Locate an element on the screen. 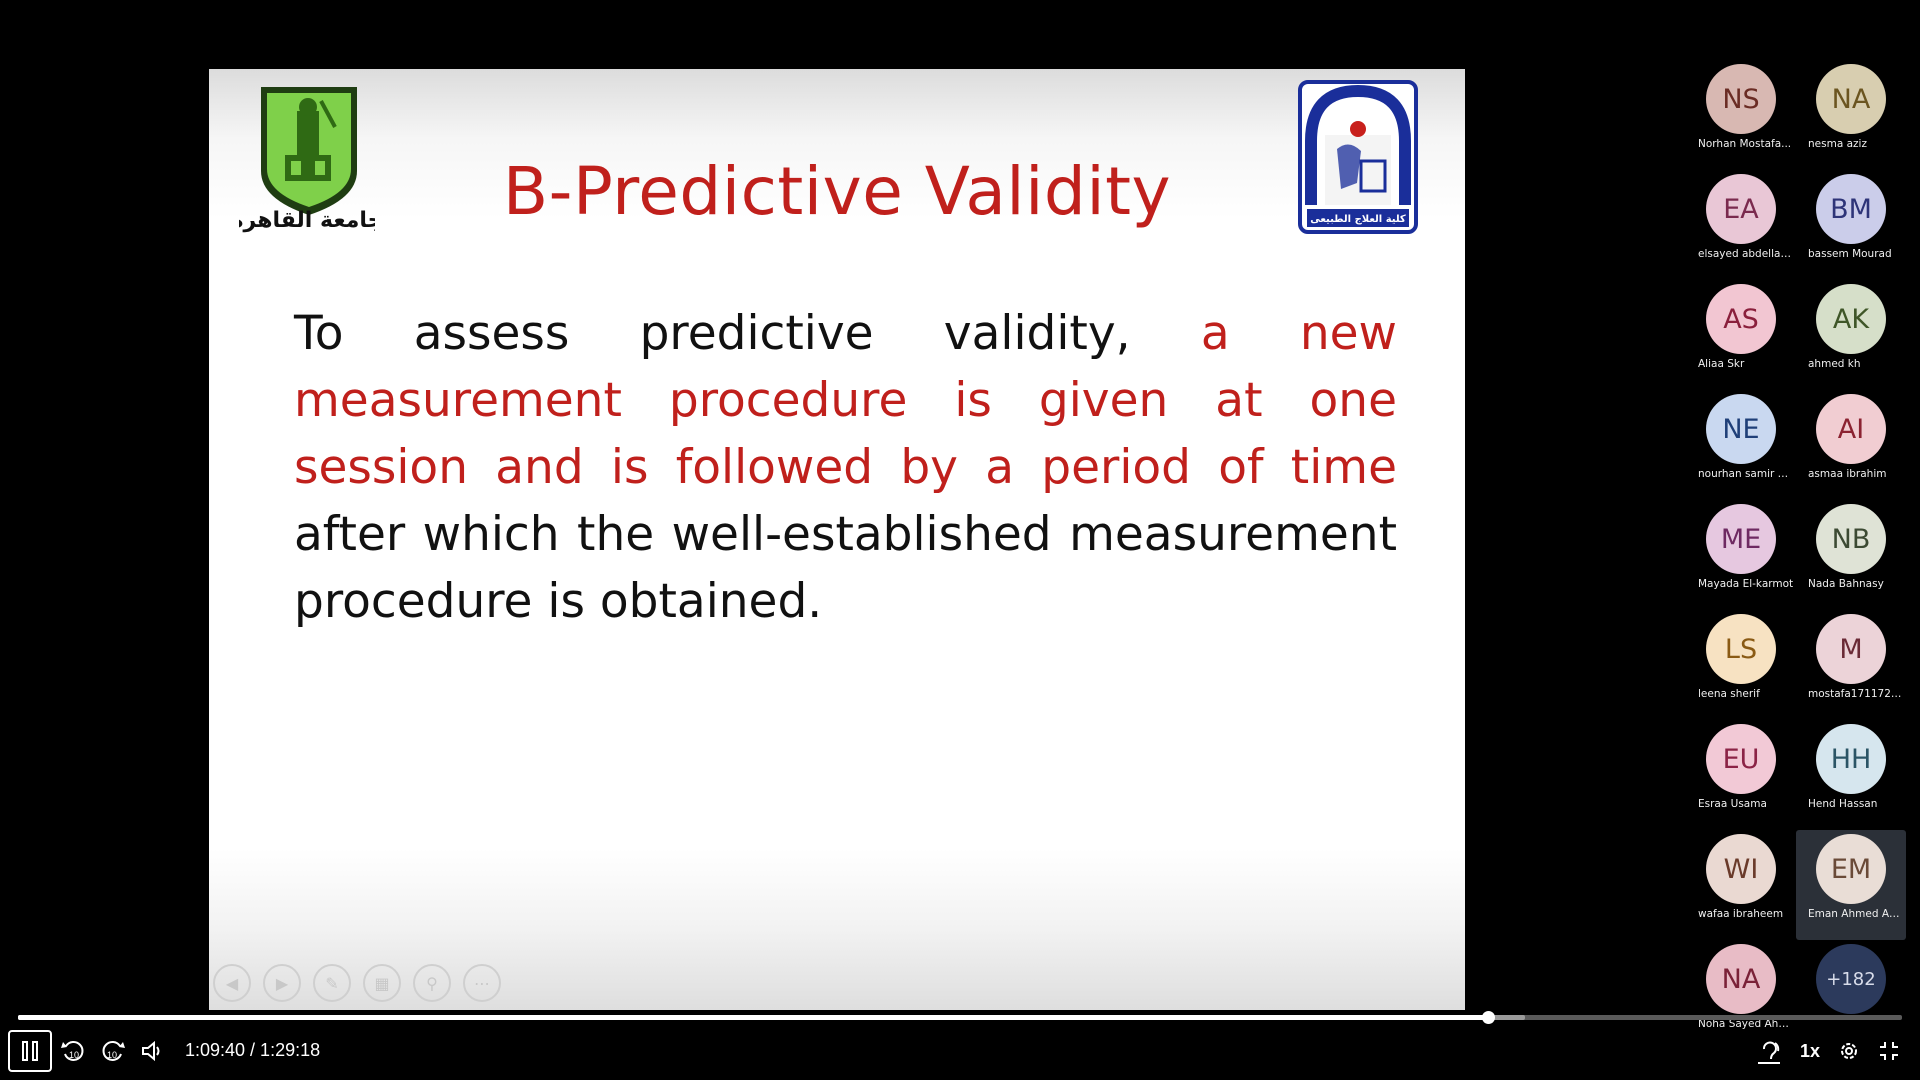  previous-slide-icon: ◀ is located at coordinates (232, 983).